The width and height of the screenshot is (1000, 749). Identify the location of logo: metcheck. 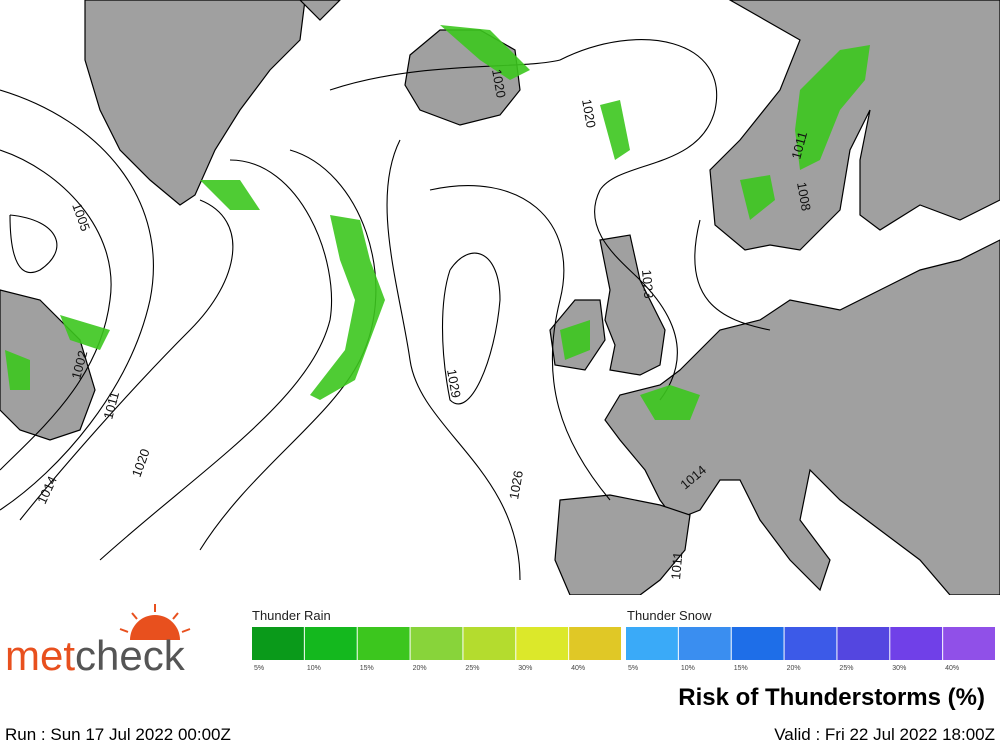
(98, 641).